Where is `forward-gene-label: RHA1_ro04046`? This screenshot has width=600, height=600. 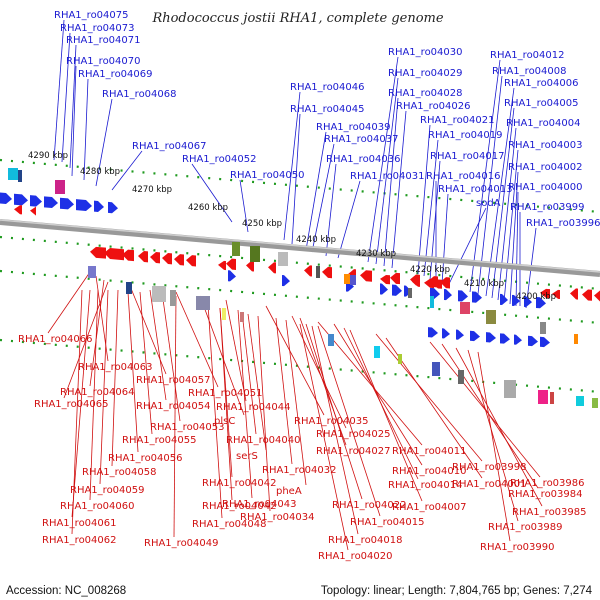
forward-gene-label: RHA1_ro04046 is located at coordinates (327, 87).